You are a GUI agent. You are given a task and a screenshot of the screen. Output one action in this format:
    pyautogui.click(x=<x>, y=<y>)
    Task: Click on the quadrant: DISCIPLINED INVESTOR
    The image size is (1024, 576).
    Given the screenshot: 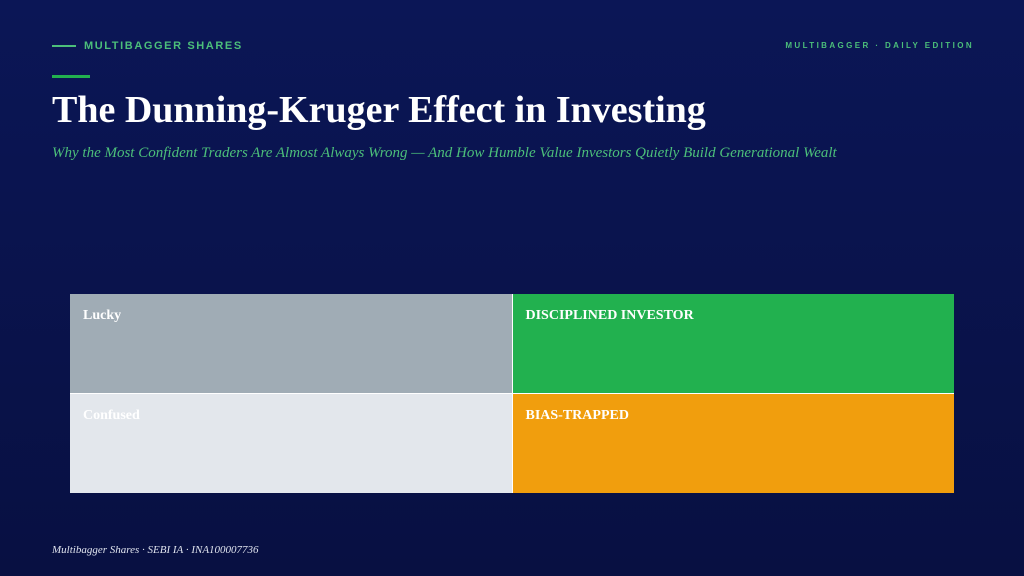 What is the action you would take?
    pyautogui.click(x=733, y=343)
    